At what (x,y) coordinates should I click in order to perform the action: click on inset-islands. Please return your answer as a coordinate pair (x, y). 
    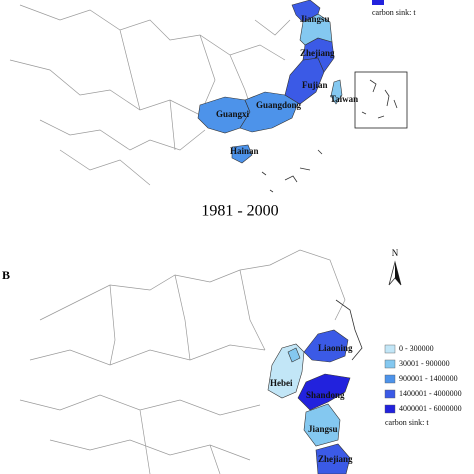
    Looking at the image, I should click on (379, 99).